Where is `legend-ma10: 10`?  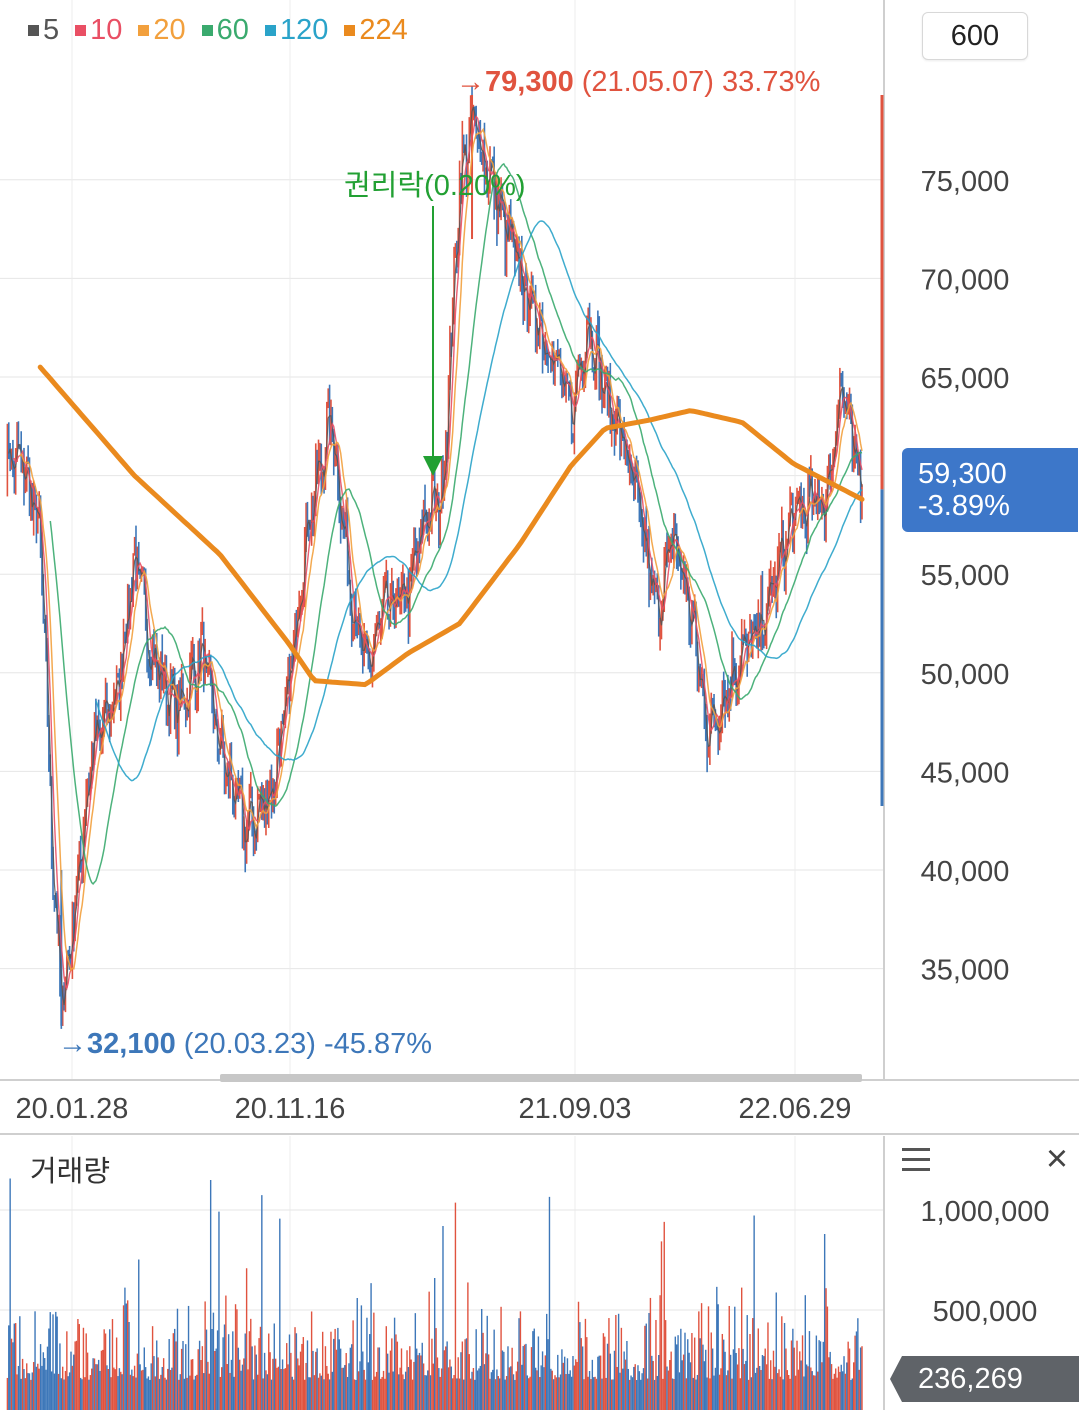
legend-ma10: 10 is located at coordinates (98, 30).